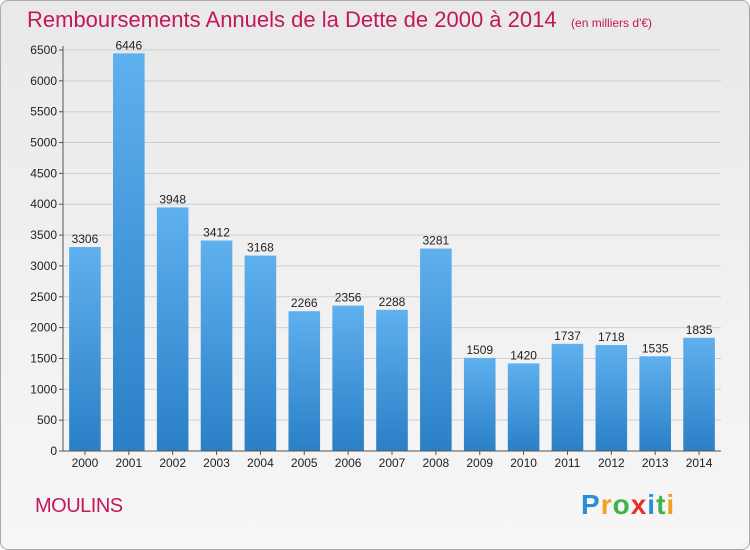 The image size is (750, 550). What do you see at coordinates (43, 297) in the screenshot?
I see `y-tick-label-2500: 2500` at bounding box center [43, 297].